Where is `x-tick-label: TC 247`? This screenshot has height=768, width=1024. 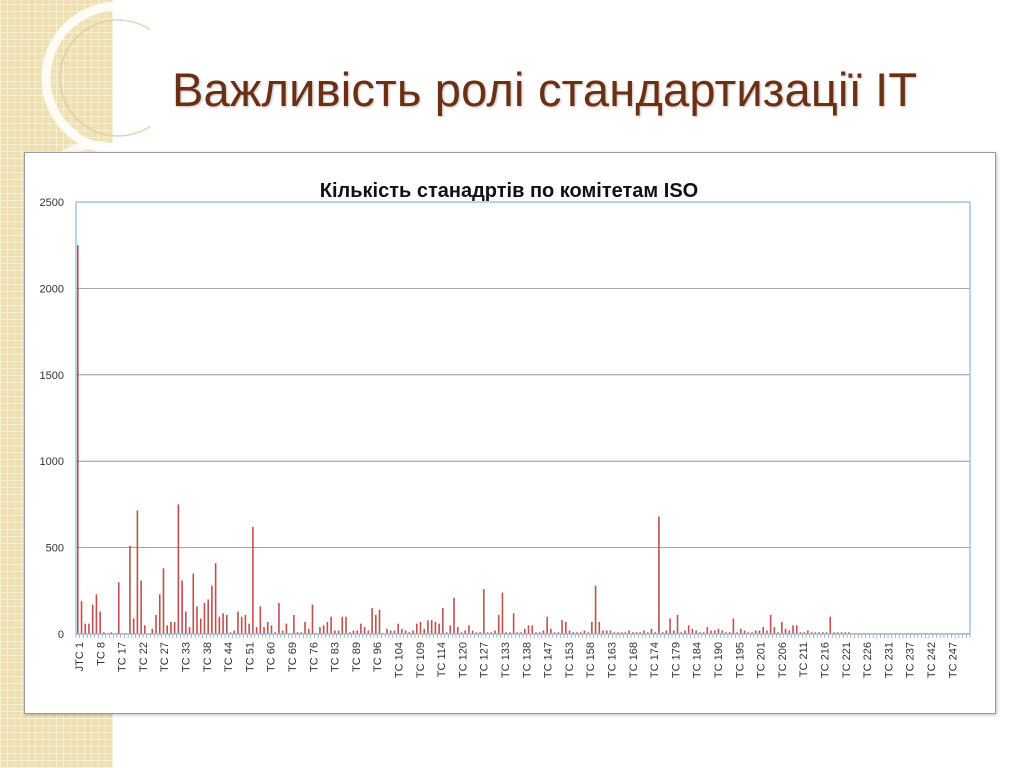 x-tick-label: TC 247 is located at coordinates (953, 660).